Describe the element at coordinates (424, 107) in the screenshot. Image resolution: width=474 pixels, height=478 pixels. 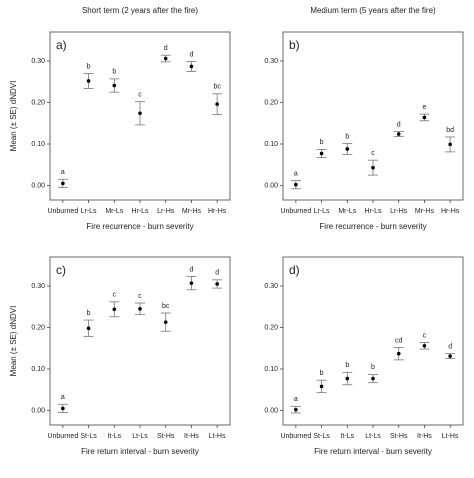
I see `significance-letter: e` at that location.